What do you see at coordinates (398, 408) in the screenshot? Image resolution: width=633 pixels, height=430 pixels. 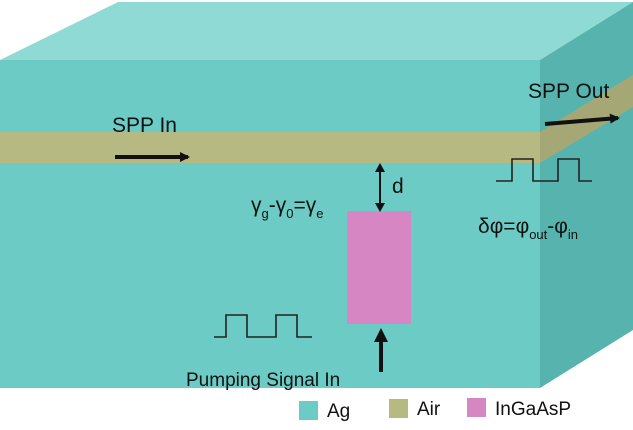 I see `legend-swatch-air` at bounding box center [398, 408].